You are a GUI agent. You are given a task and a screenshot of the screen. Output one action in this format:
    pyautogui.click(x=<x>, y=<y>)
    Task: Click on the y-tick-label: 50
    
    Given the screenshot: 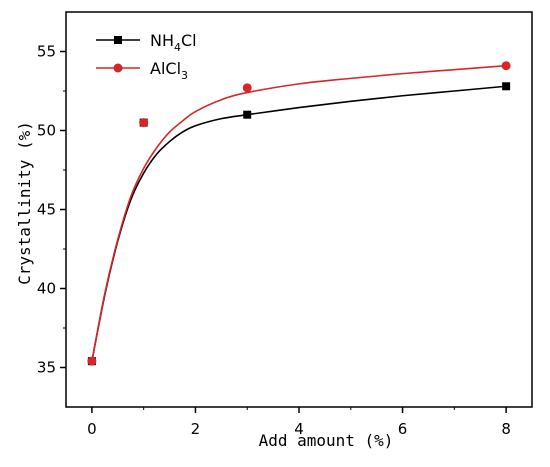 What is the action you would take?
    pyautogui.click(x=46, y=131)
    